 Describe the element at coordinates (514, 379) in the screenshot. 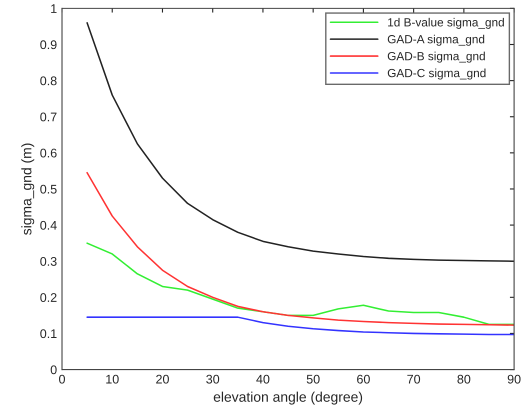

I see `x-tick-label: 90` at that location.